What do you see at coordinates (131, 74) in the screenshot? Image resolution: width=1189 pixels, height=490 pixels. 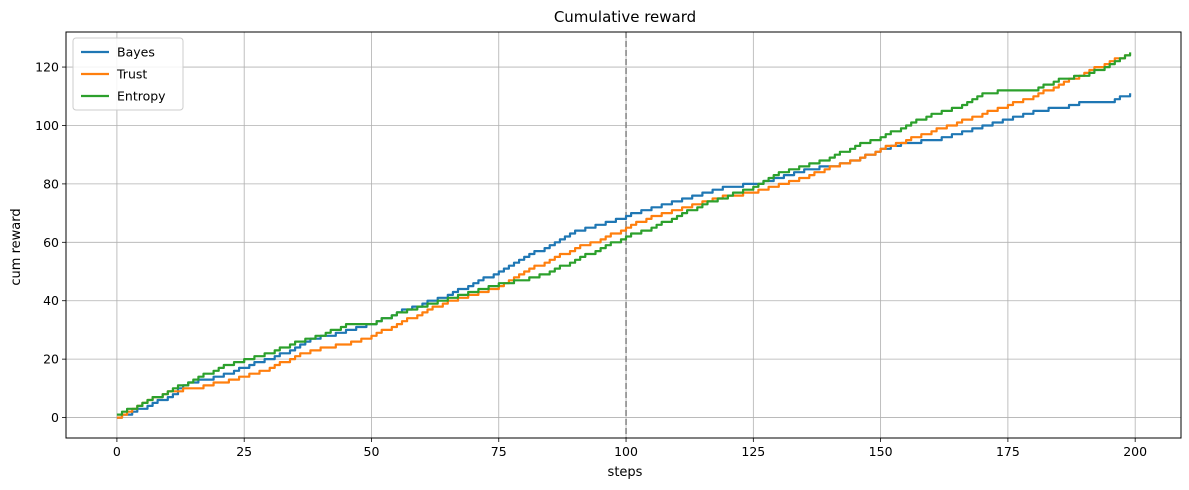 I see `legend-label-trust: Trust` at bounding box center [131, 74].